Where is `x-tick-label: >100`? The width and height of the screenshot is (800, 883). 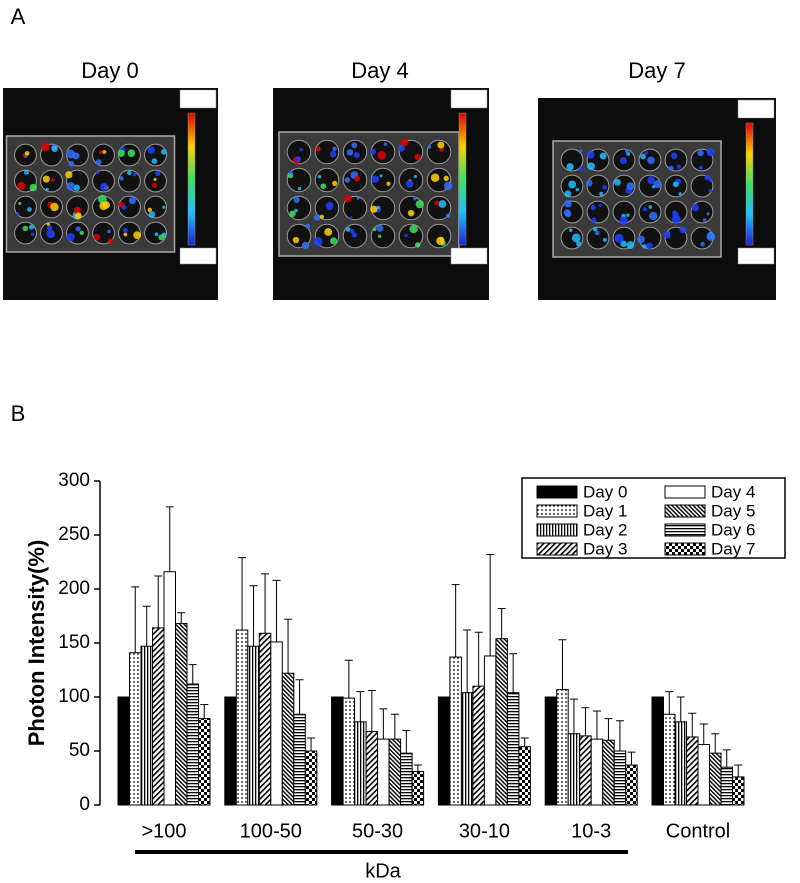 x-tick-label: >100 is located at coordinates (163, 831).